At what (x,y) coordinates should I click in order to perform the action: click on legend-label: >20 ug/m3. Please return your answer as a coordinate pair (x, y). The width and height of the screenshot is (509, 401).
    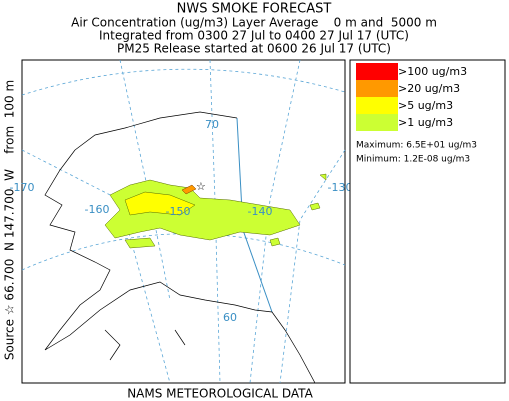
    Looking at the image, I should click on (429, 88).